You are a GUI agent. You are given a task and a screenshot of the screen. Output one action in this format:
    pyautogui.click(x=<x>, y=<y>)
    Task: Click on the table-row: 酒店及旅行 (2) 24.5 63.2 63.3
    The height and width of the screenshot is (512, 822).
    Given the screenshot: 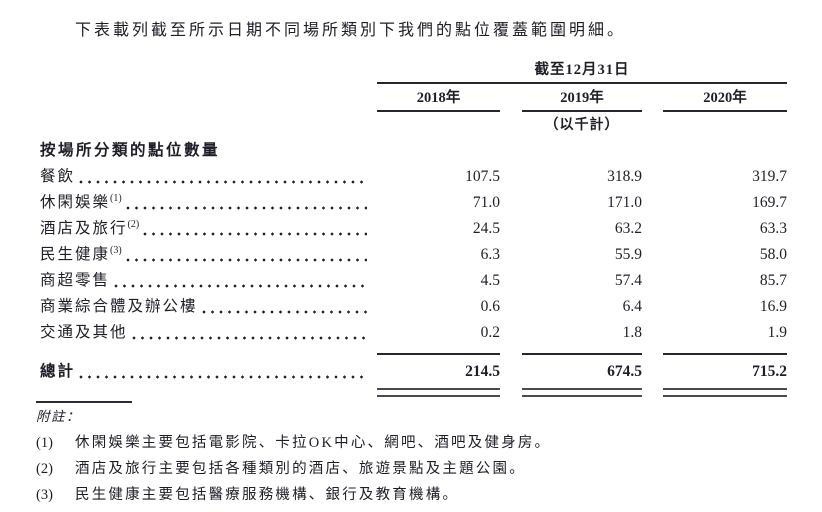 What is the action you would take?
    pyautogui.click(x=413, y=229)
    